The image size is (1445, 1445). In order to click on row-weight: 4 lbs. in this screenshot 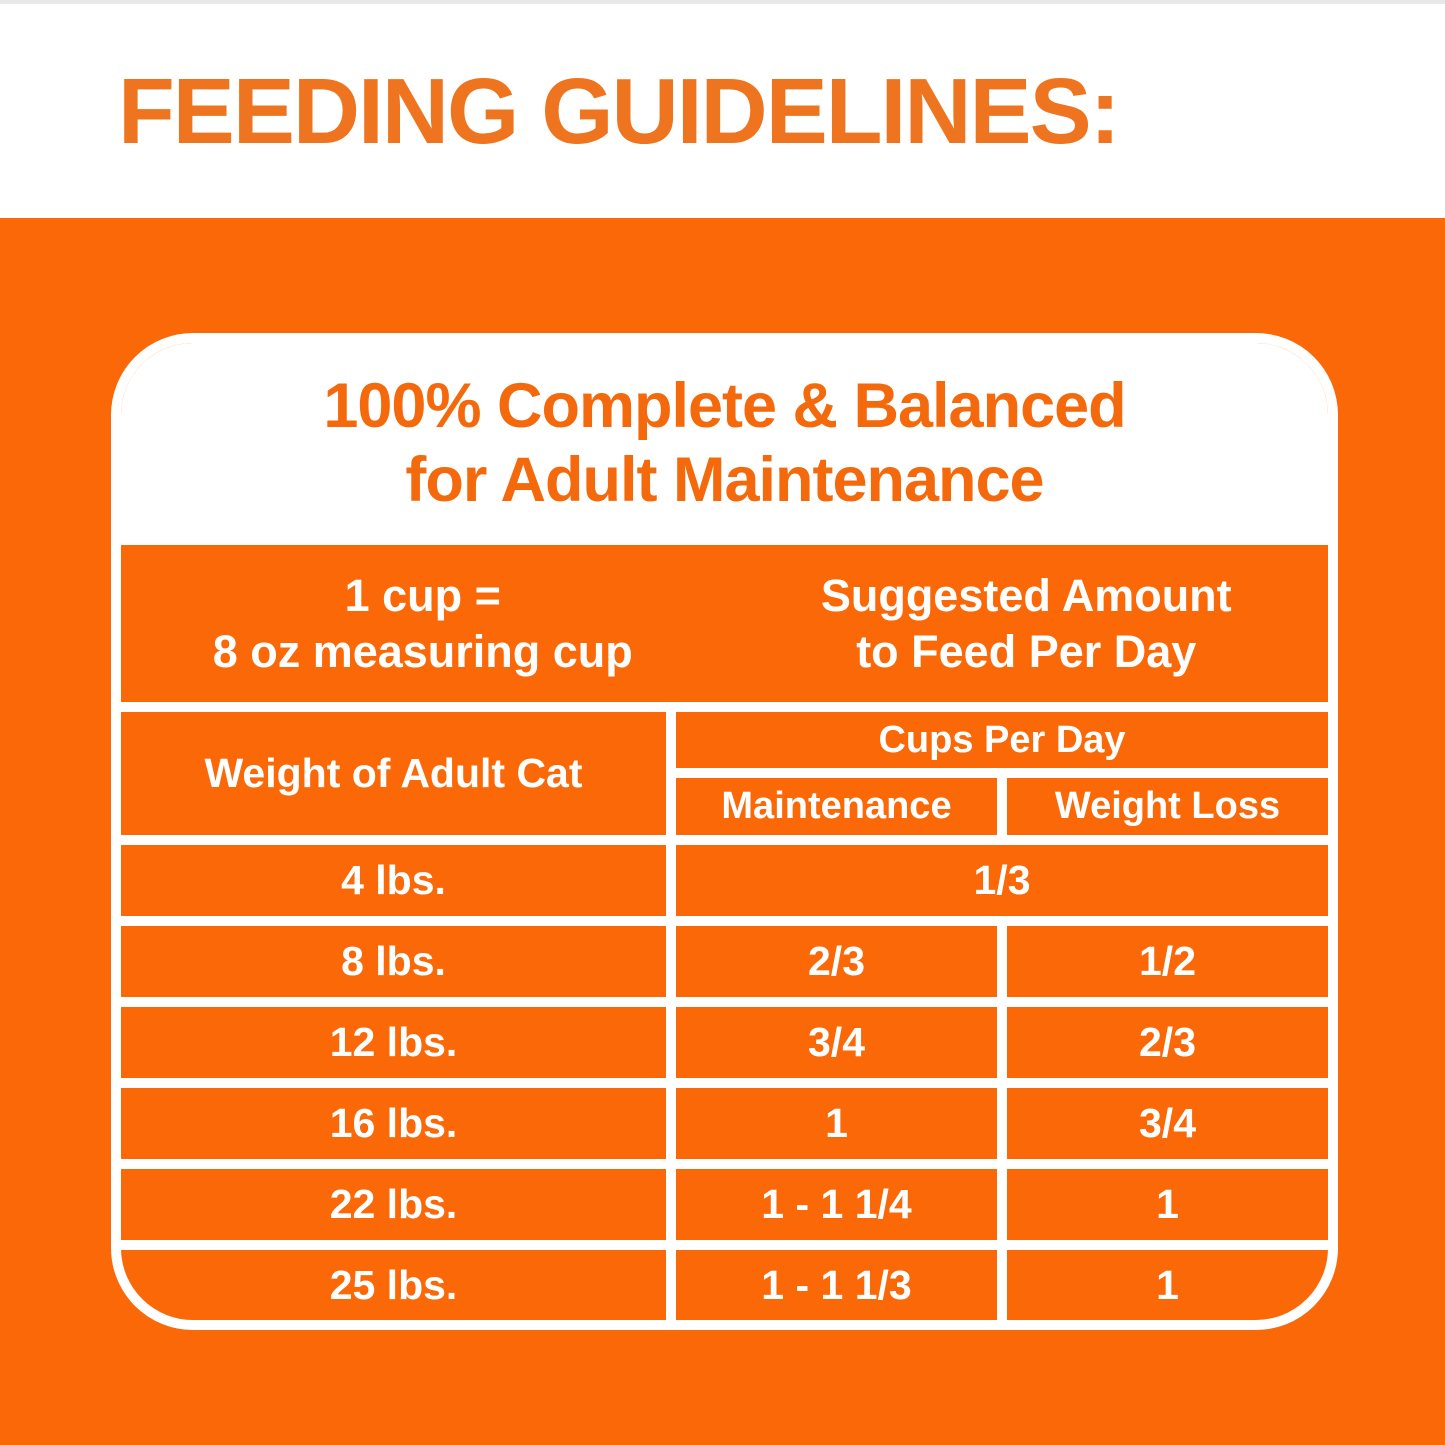, I will do `click(393, 880)`.